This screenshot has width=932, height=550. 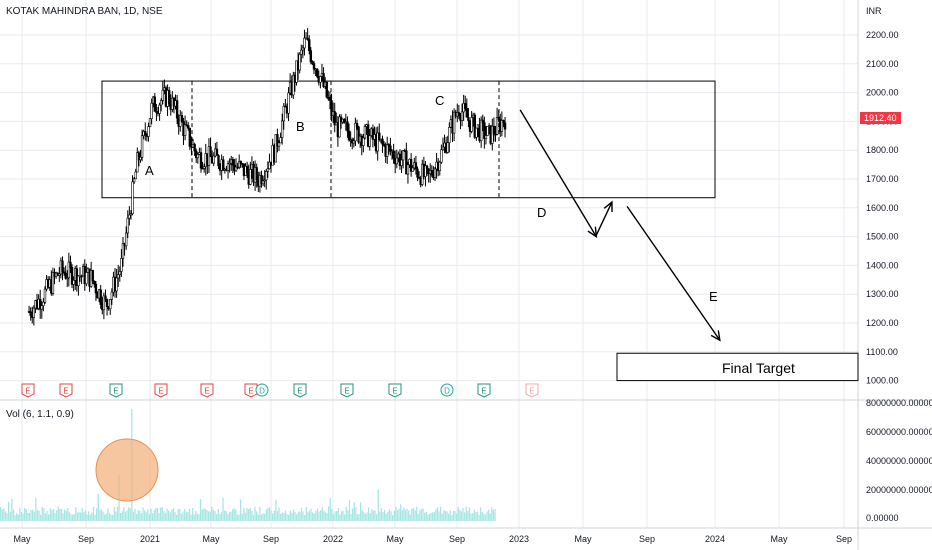 What do you see at coordinates (592, 232) in the screenshot?
I see `projection-arrow-down-1-head` at bounding box center [592, 232].